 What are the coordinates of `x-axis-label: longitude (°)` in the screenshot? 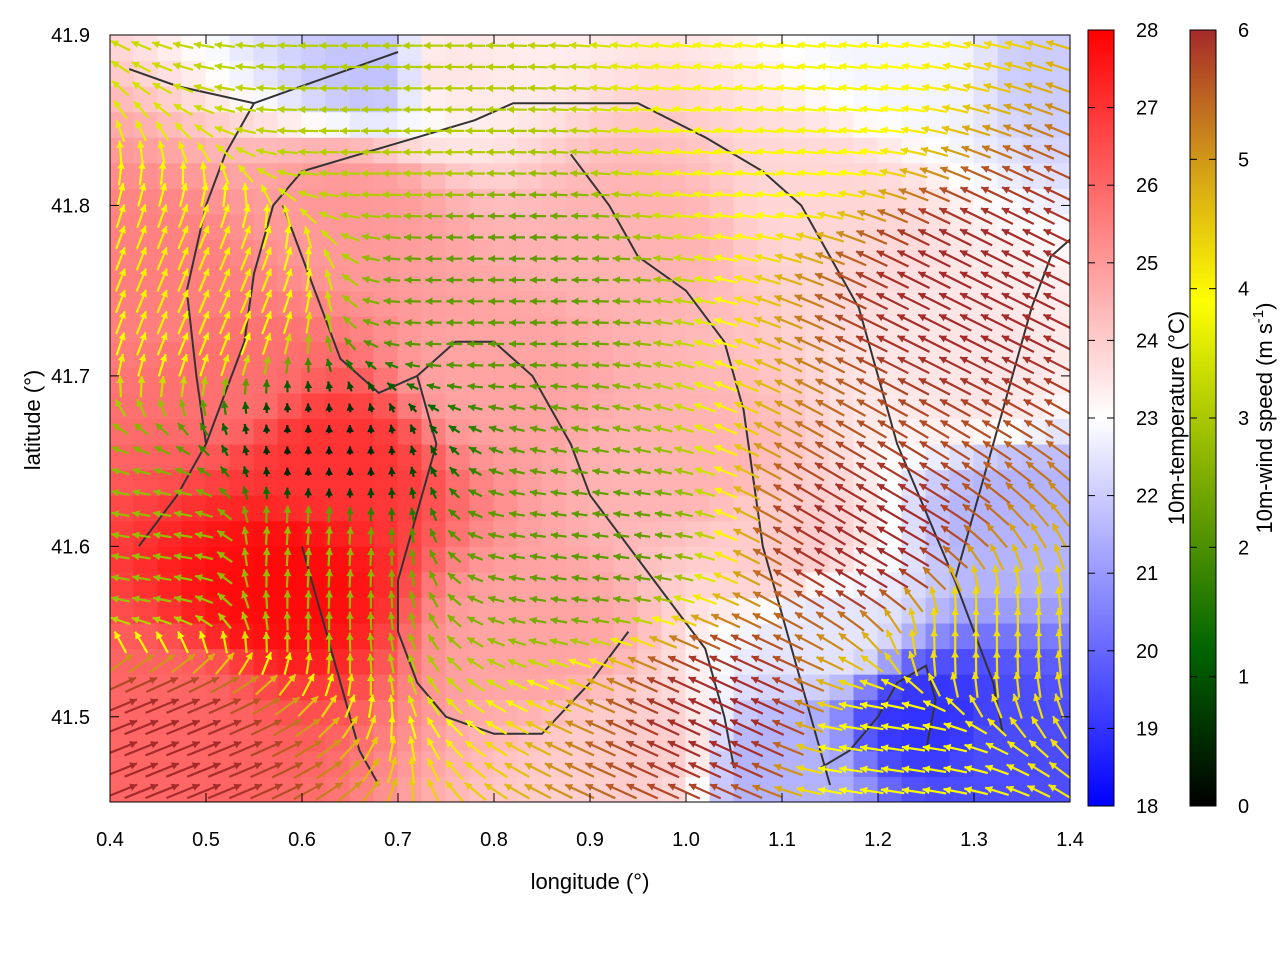 It's located at (590, 881).